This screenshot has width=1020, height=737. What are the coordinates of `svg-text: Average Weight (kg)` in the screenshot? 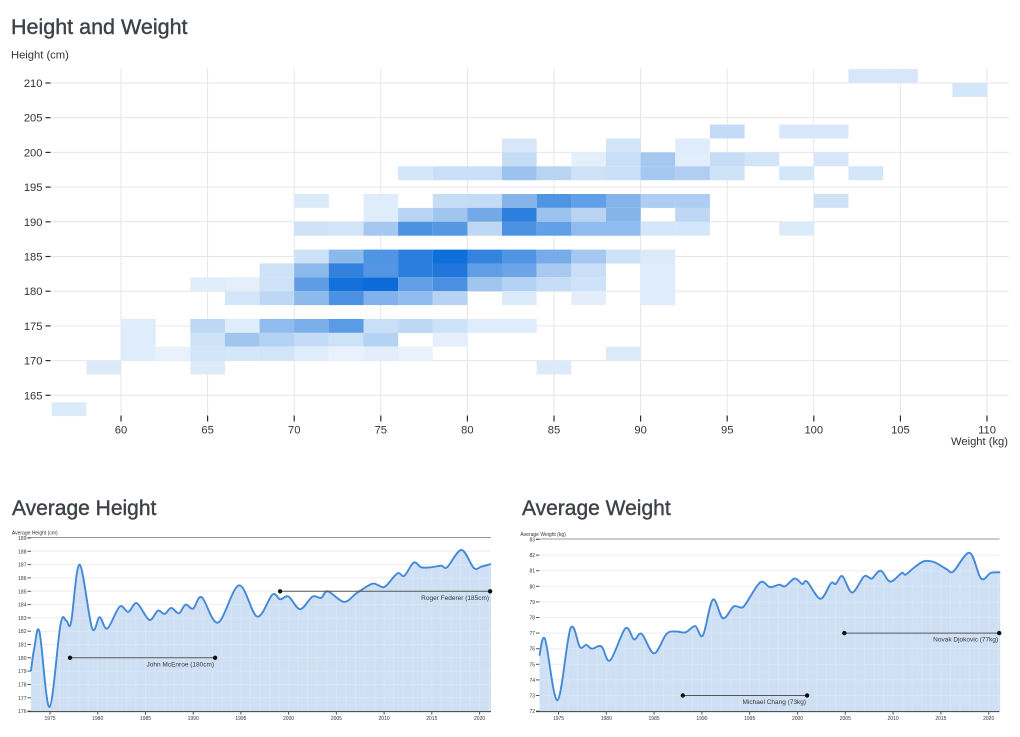 It's located at (543, 535).